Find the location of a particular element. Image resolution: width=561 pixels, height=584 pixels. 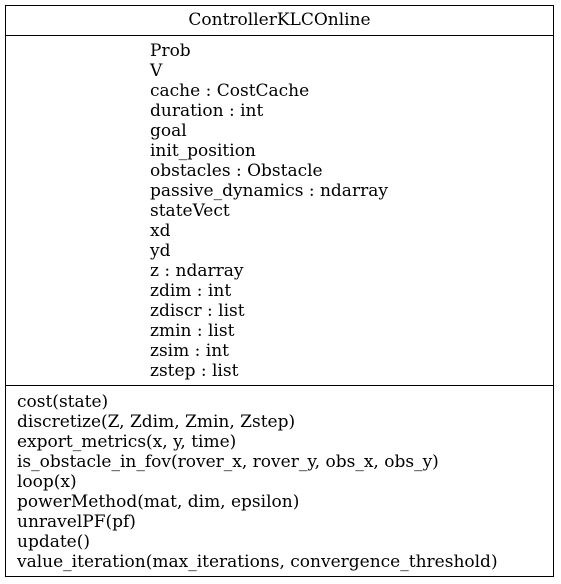

method-item: update() is located at coordinates (54, 542).